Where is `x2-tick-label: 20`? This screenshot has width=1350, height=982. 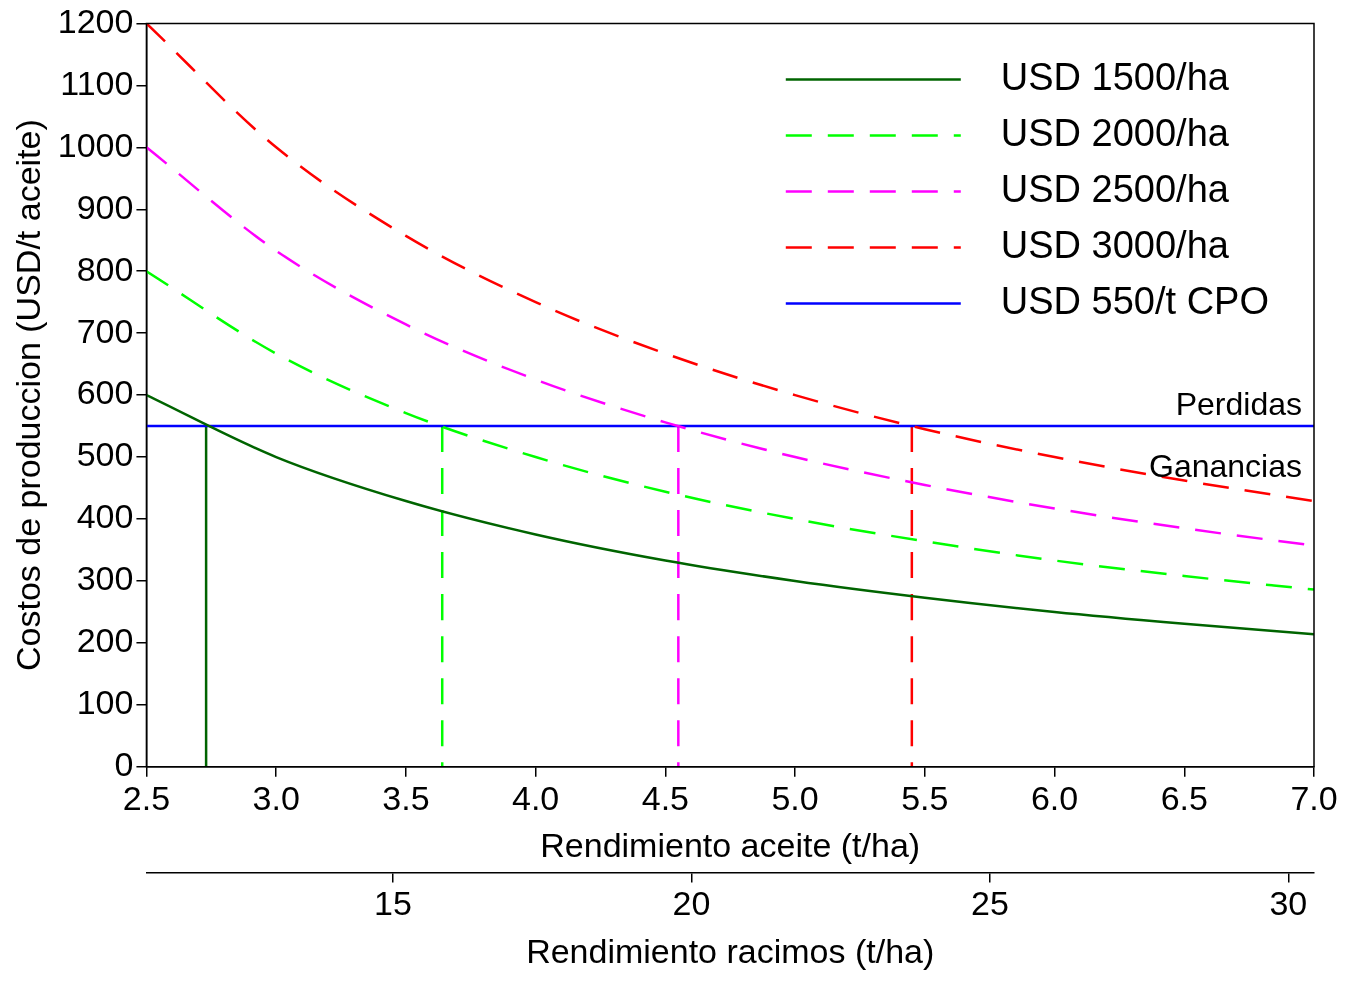
x2-tick-label: 20 is located at coordinates (691, 903).